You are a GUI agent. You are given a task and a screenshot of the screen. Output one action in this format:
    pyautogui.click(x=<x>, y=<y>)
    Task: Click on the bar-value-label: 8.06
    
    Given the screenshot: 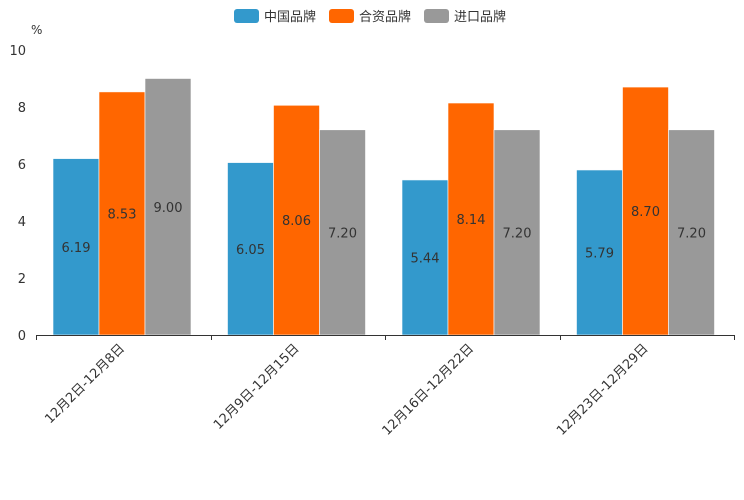 What is the action you would take?
    pyautogui.click(x=296, y=221)
    